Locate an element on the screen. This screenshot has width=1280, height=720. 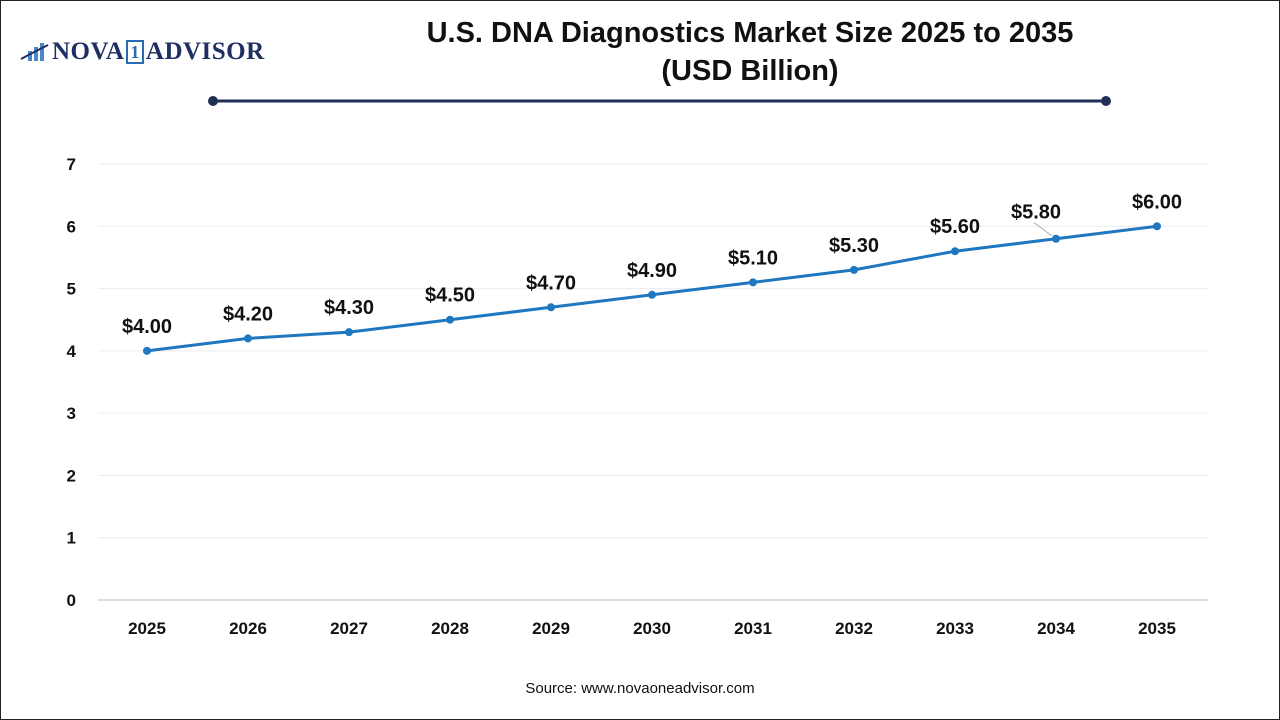
y-tick-label: 5 is located at coordinates (71, 289).